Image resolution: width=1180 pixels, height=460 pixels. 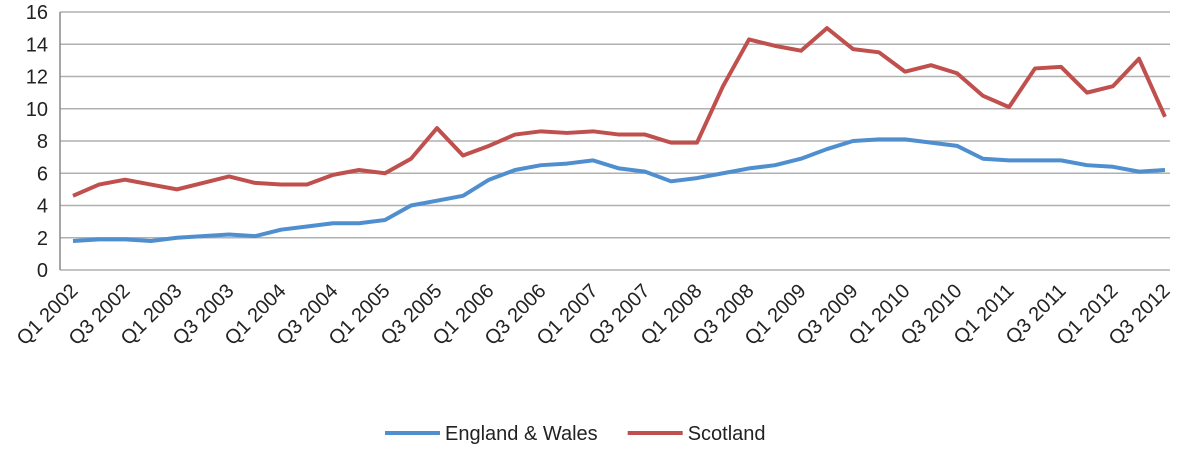 What do you see at coordinates (37, 78) in the screenshot?
I see `y-tick-label: 12` at bounding box center [37, 78].